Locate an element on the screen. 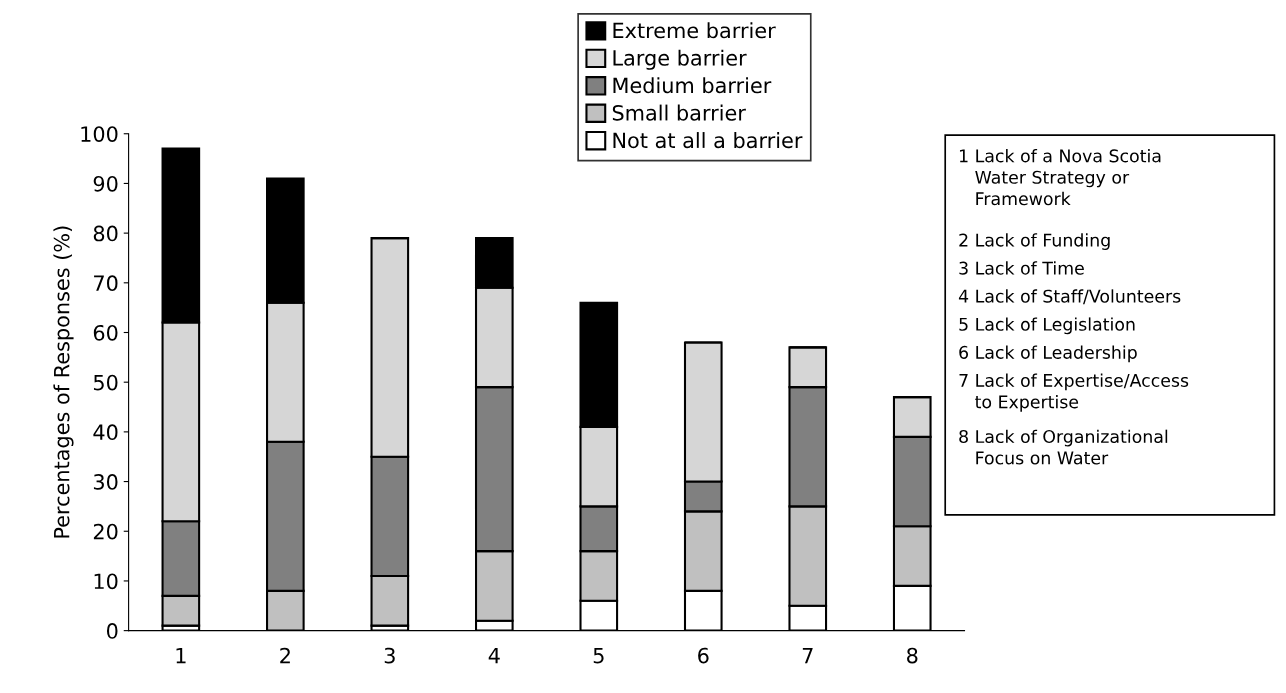  legend-label: Not at all a barrier is located at coordinates (708, 140).